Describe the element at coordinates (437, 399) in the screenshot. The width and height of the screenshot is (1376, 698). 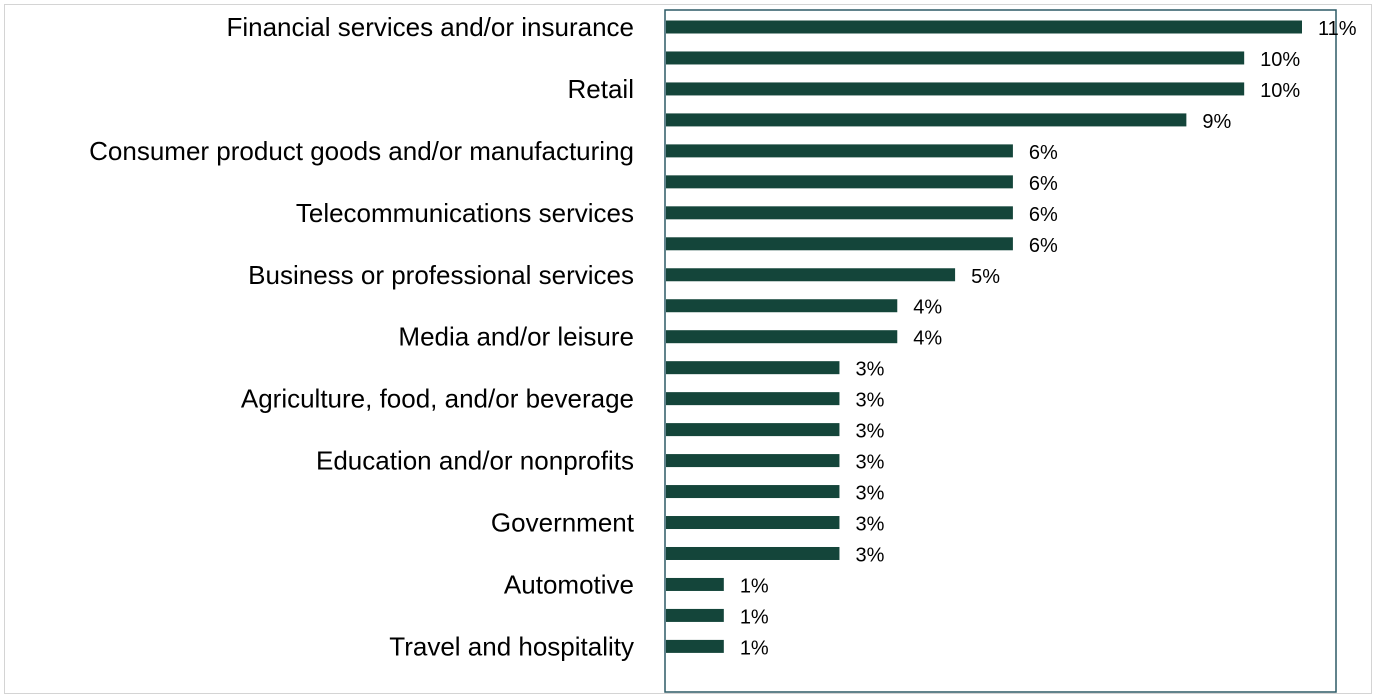
I see `category-label-12: Agriculture, food, and/or beverage` at that location.